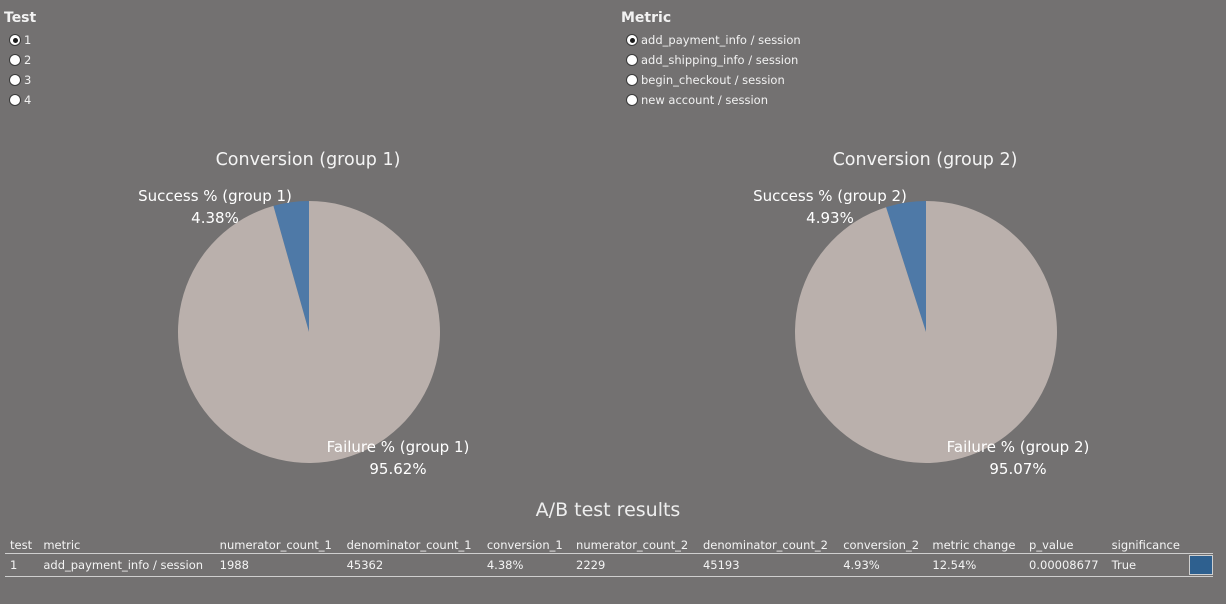 The height and width of the screenshot is (604, 1226). Describe the element at coordinates (21, 545) in the screenshot. I see `column-header: test` at that location.